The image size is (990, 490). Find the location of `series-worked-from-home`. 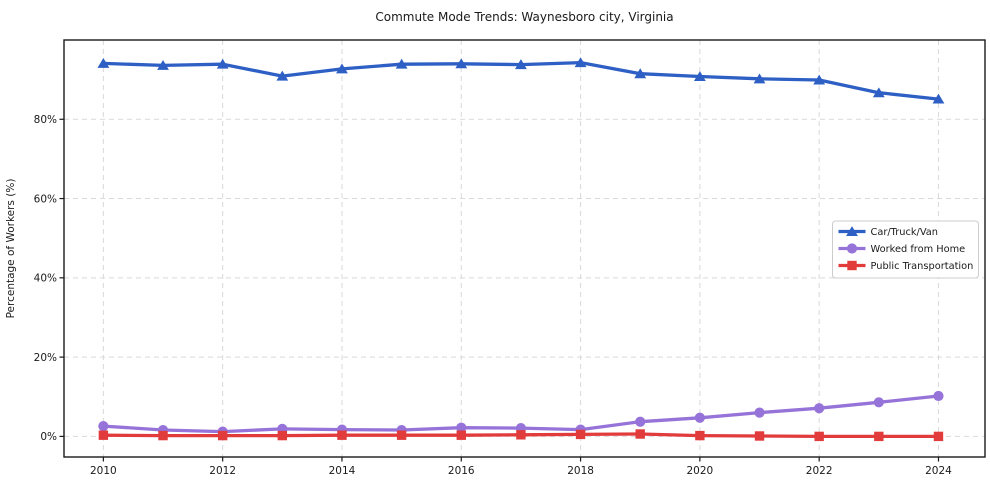

series-worked-from-home is located at coordinates (521, 413).